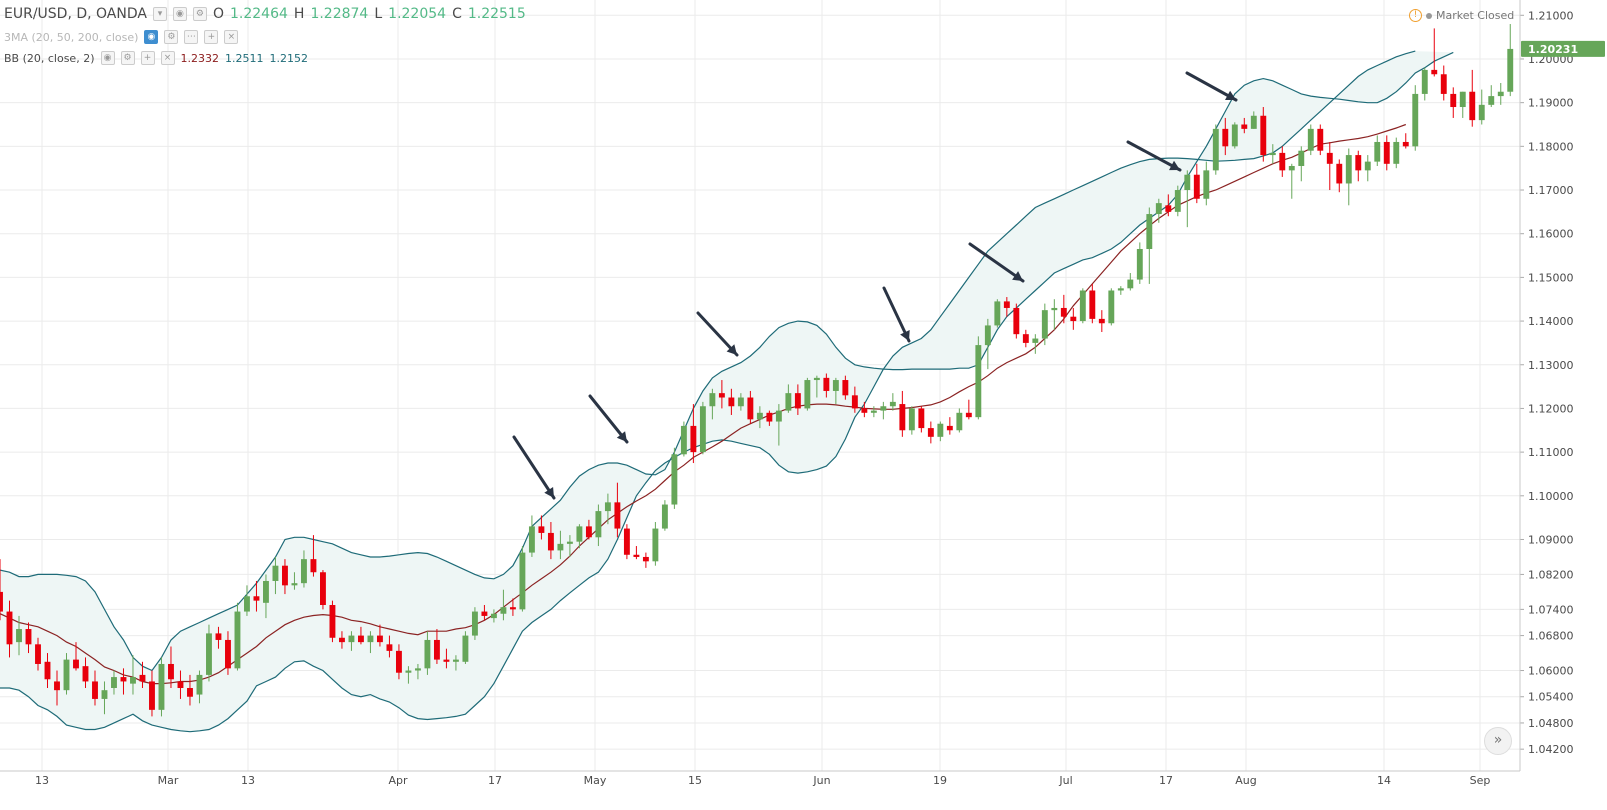 This screenshot has width=1607, height=810. I want to click on x-tick-label: Sep, so click(1480, 780).